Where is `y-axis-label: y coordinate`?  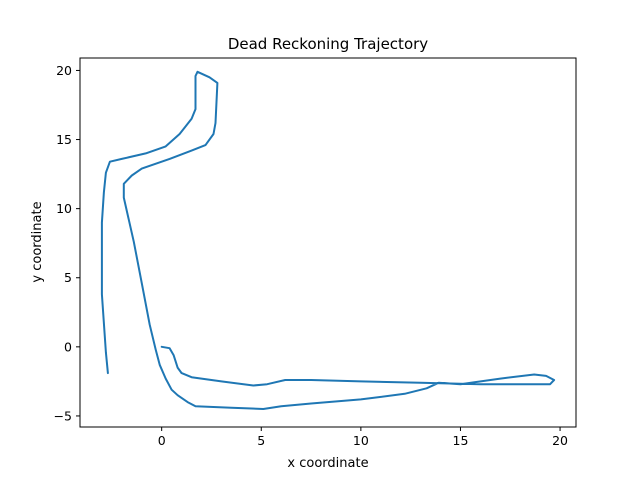
y-axis-label: y coordinate is located at coordinates (37, 241).